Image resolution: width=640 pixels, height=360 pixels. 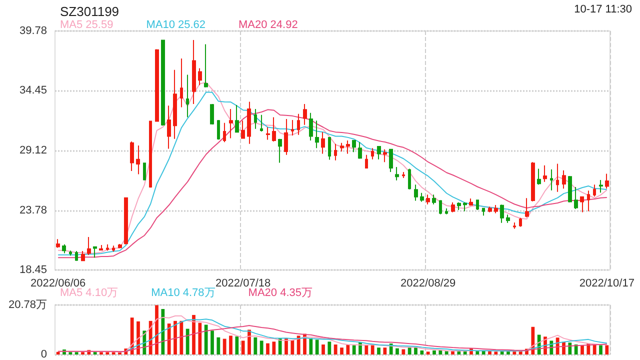 What do you see at coordinates (33, 210) in the screenshot?
I see `y-tick-label: 23.78` at bounding box center [33, 210].